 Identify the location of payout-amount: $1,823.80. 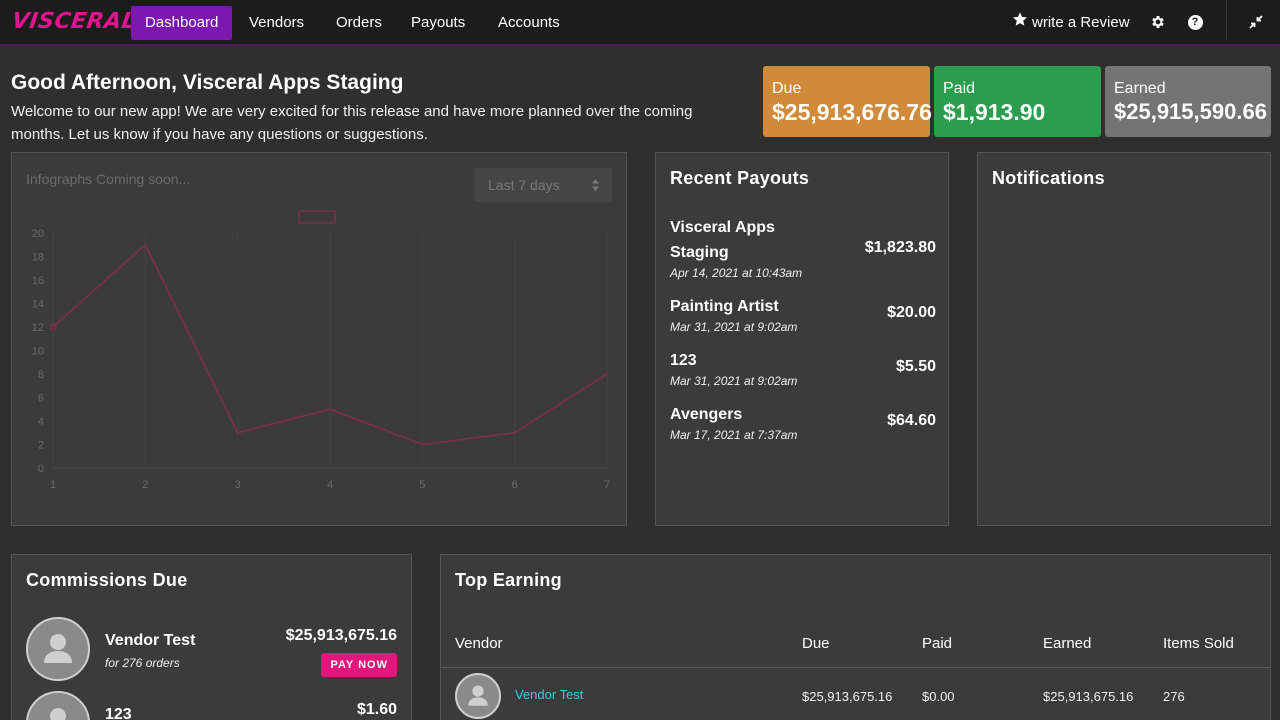
(900, 247).